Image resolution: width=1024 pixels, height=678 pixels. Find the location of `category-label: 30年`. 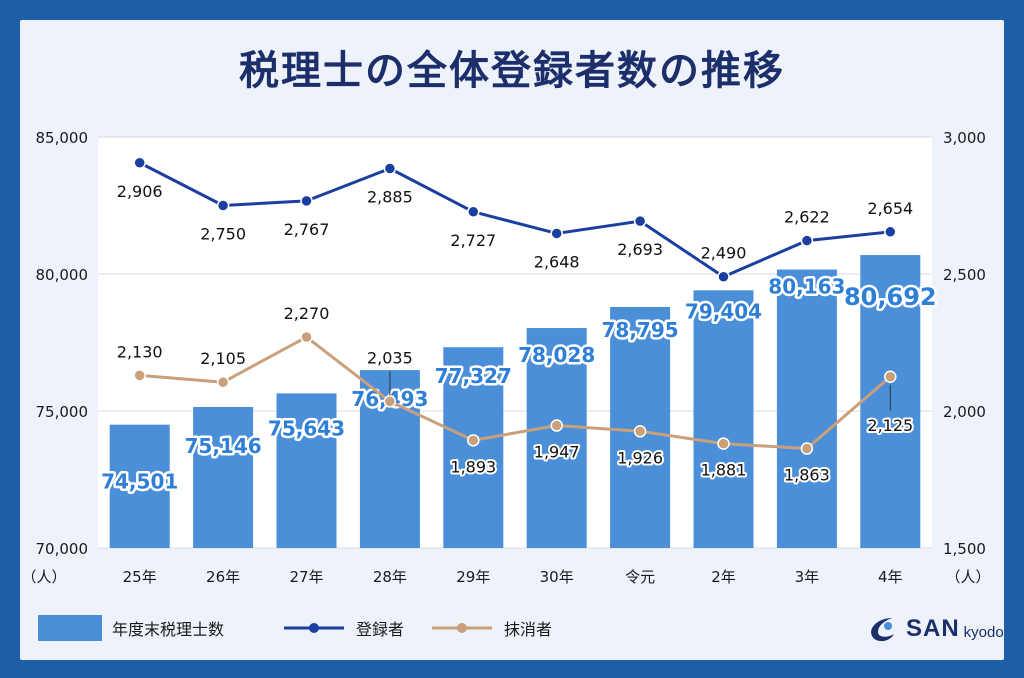

category-label: 30年 is located at coordinates (557, 577).